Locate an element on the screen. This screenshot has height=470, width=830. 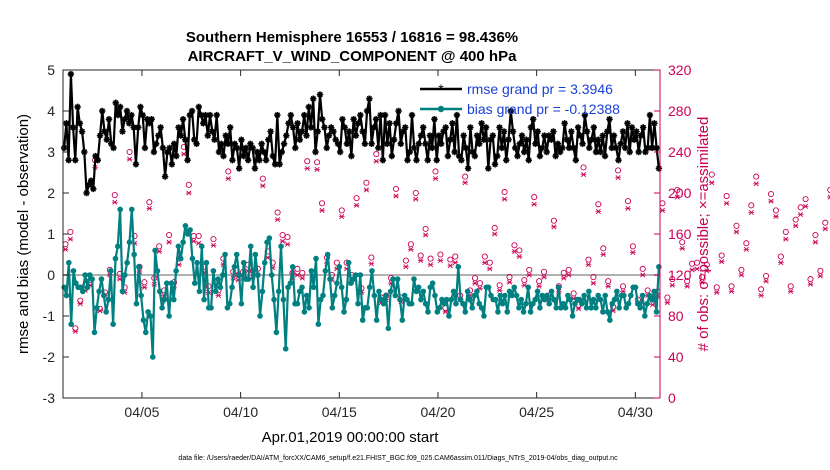
y-left-tick-label: -3 is located at coordinates (49, 398).